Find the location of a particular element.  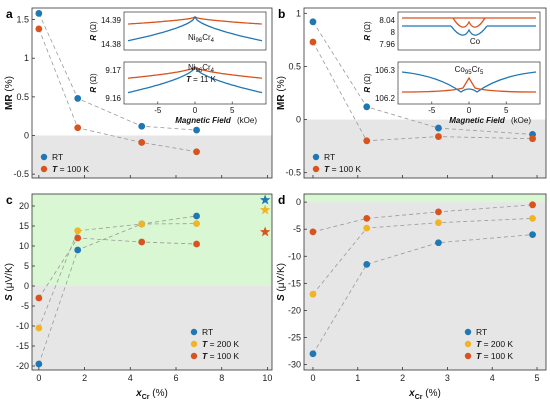

y-tick-label: 5 is located at coordinates (26, 266).